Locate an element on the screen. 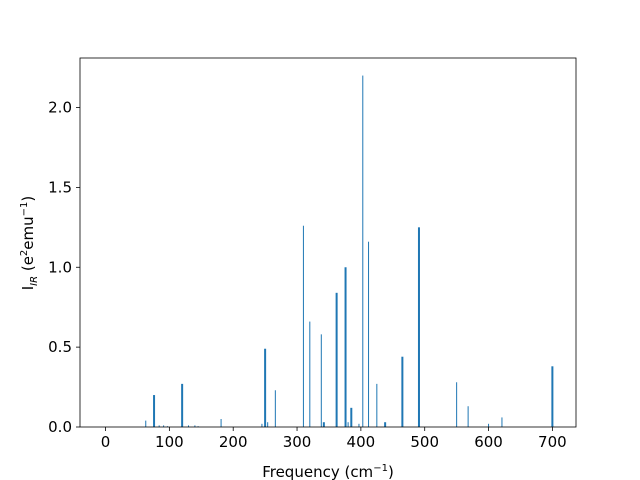  x-tick-label: 100 is located at coordinates (169, 442).